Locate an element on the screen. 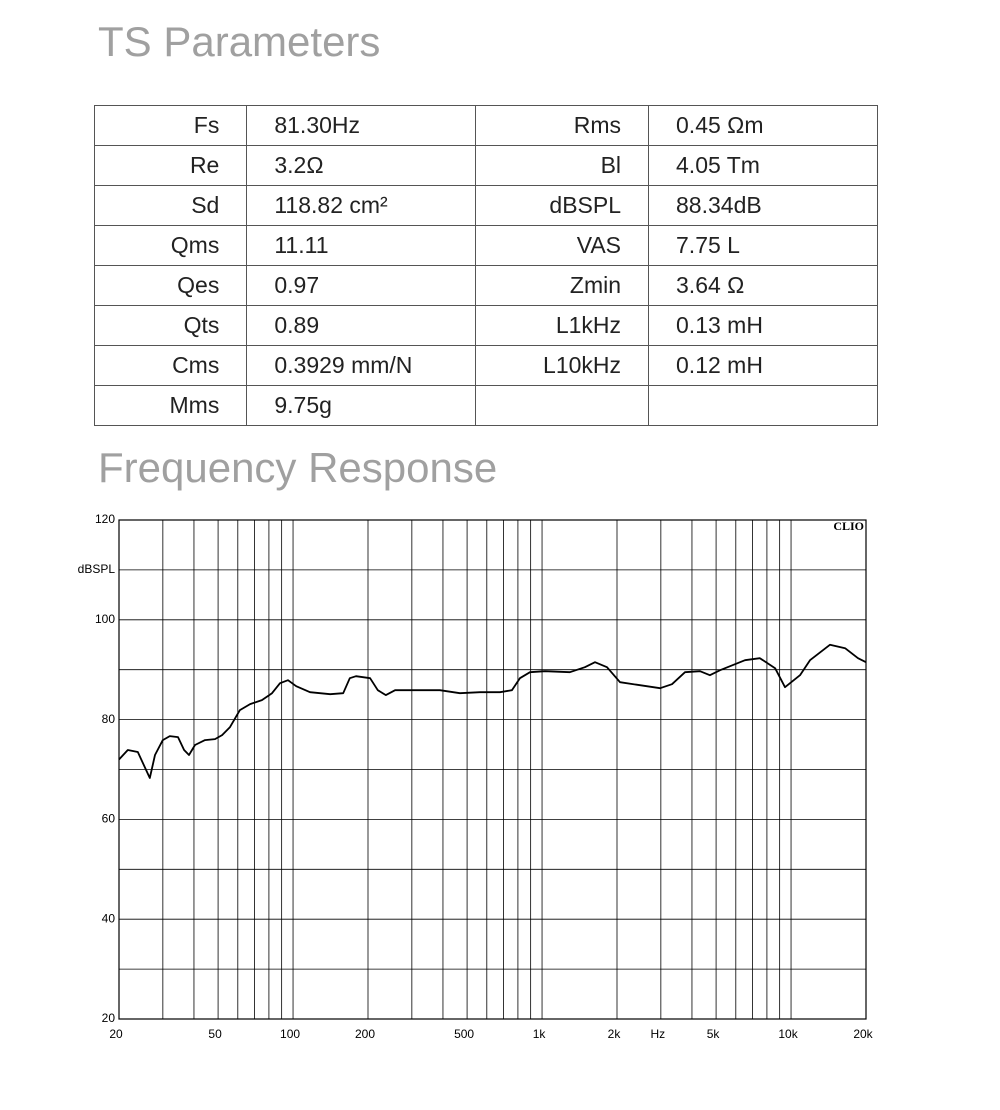 The image size is (1000, 1110). param-value: 88.34dB is located at coordinates (763, 205).